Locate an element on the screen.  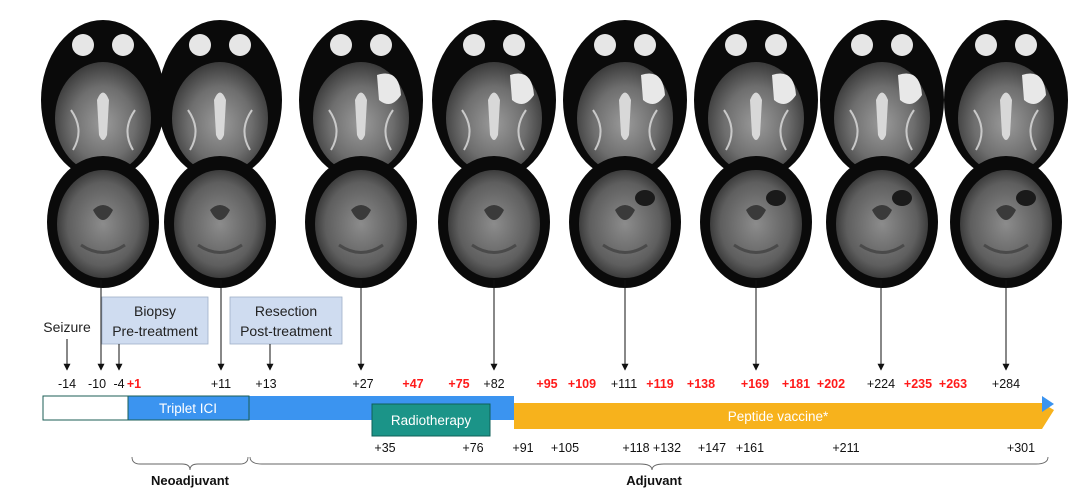
timepoint-top-label: -14 is located at coordinates (67, 384).